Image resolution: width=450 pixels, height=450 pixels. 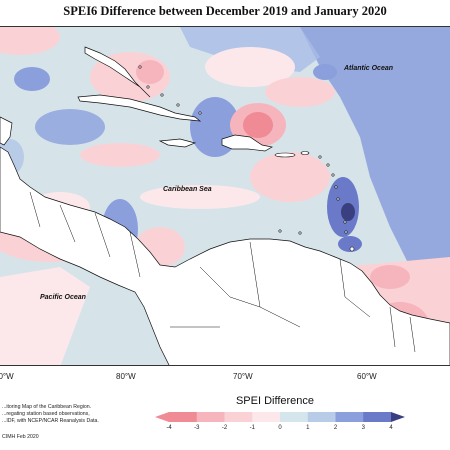 What do you see at coordinates (398, 417) in the screenshot?
I see `legend-arrow-right` at bounding box center [398, 417].